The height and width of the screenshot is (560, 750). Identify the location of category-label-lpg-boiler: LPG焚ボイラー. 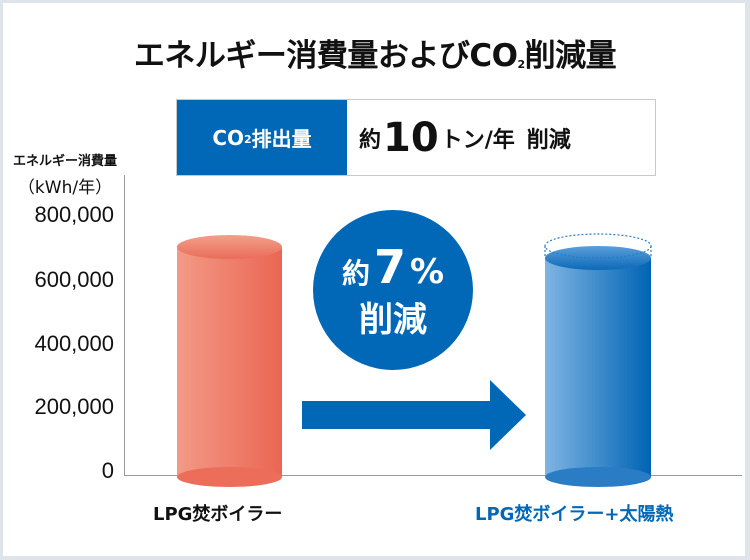
(218, 514).